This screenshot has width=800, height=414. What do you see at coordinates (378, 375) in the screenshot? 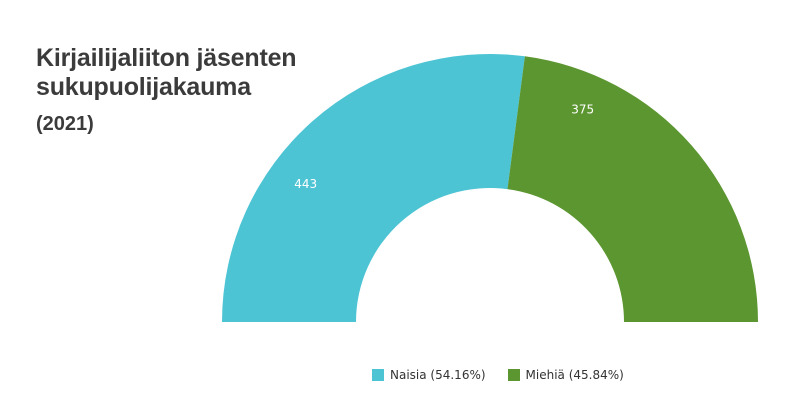
I see `legend-swatch-naisia` at bounding box center [378, 375].